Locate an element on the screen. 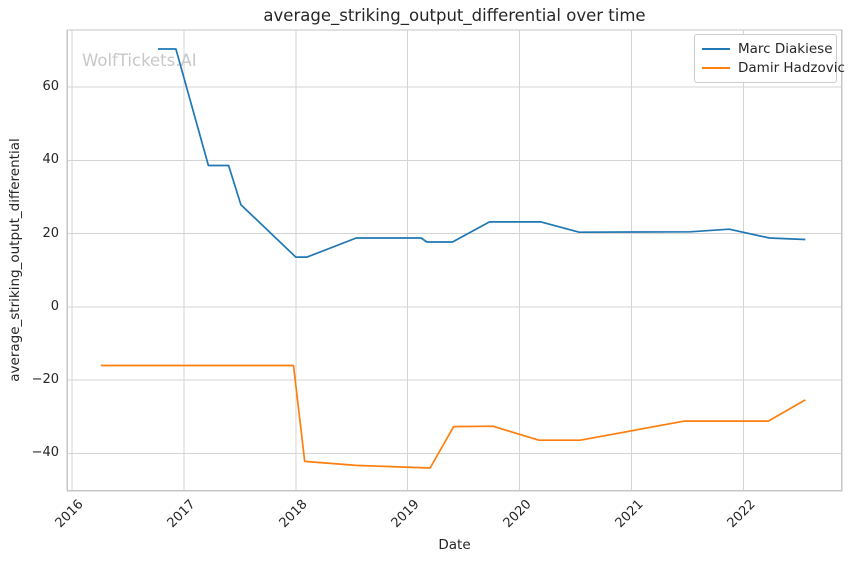 The image size is (850, 561). watermark: WolfTickets.AI is located at coordinates (139, 60).